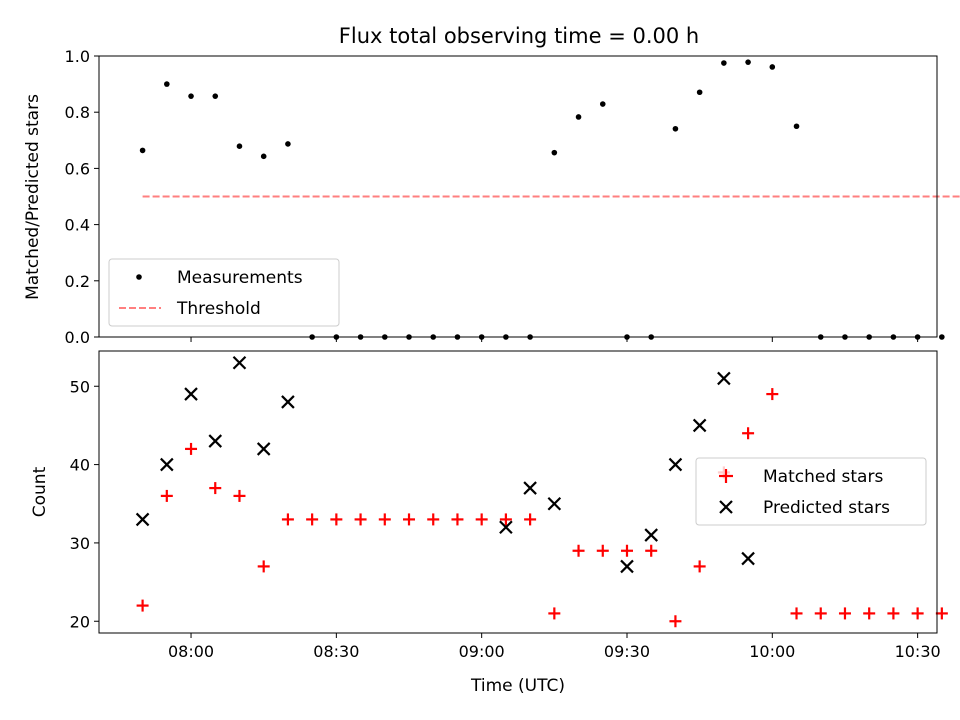 The width and height of the screenshot is (960, 720). Describe the element at coordinates (77, 56) in the screenshot. I see `y-tick-label: 1.0` at that location.